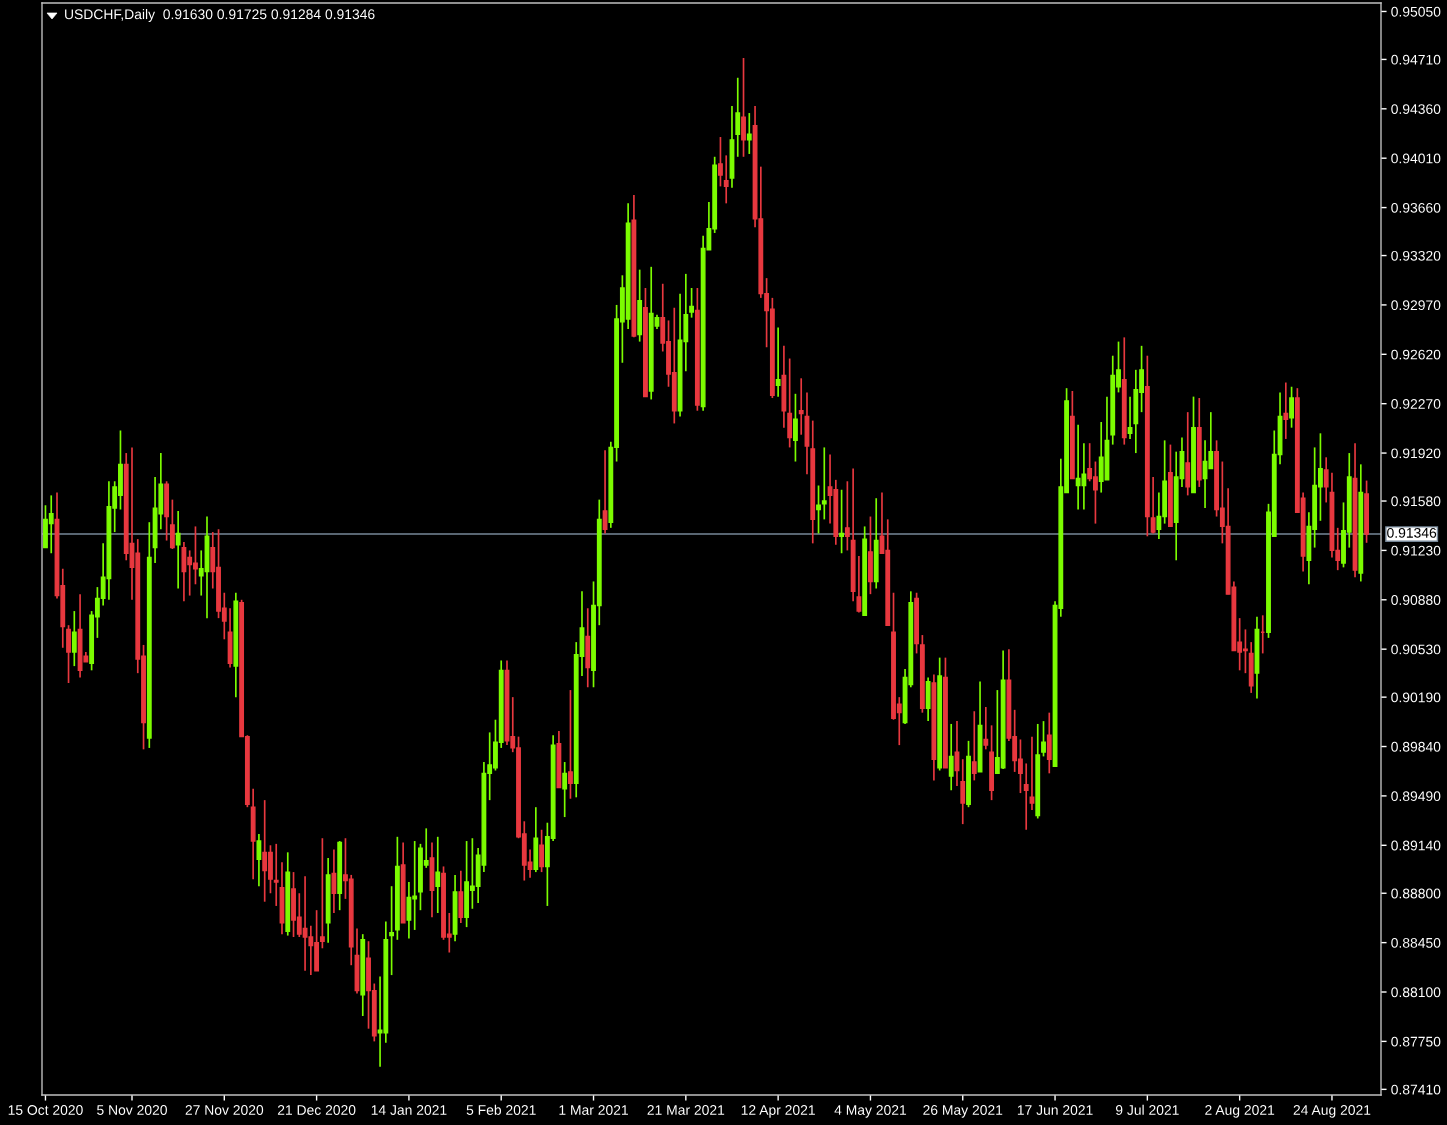 This screenshot has width=1447, height=1125. What do you see at coordinates (1416, 404) in the screenshot?
I see `y-tick-label: 0.92270` at bounding box center [1416, 404].